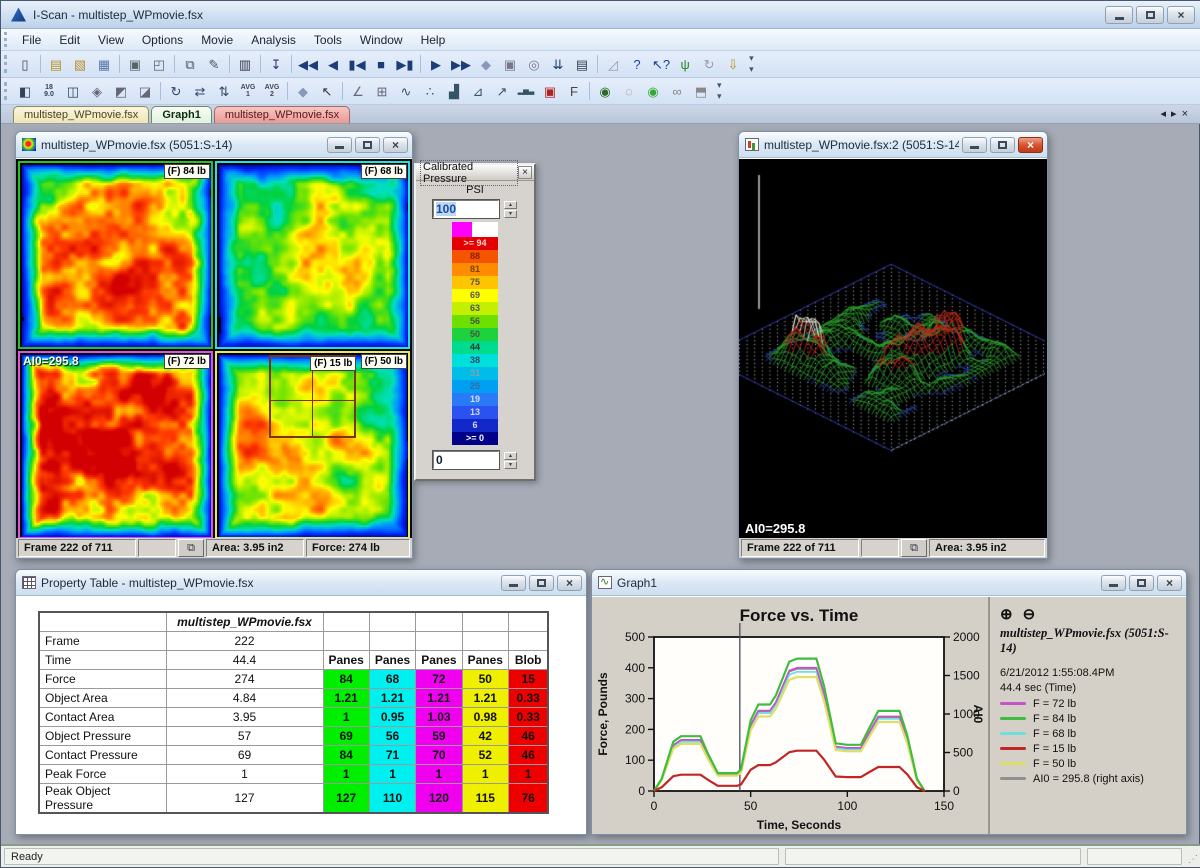 The width and height of the screenshot is (1200, 868). Describe the element at coordinates (214, 64) in the screenshot. I see `edit-copy-icon: ✎` at that location.